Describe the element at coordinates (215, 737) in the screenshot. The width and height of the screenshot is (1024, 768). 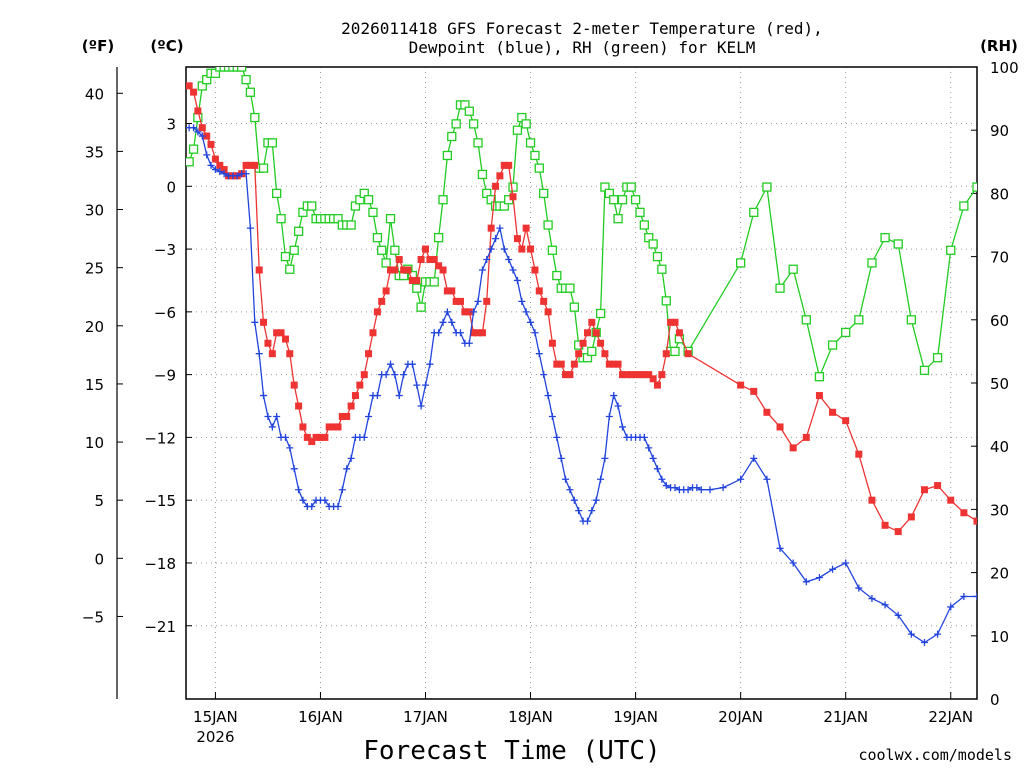
I see `x-tick-sublabel: 2026` at that location.